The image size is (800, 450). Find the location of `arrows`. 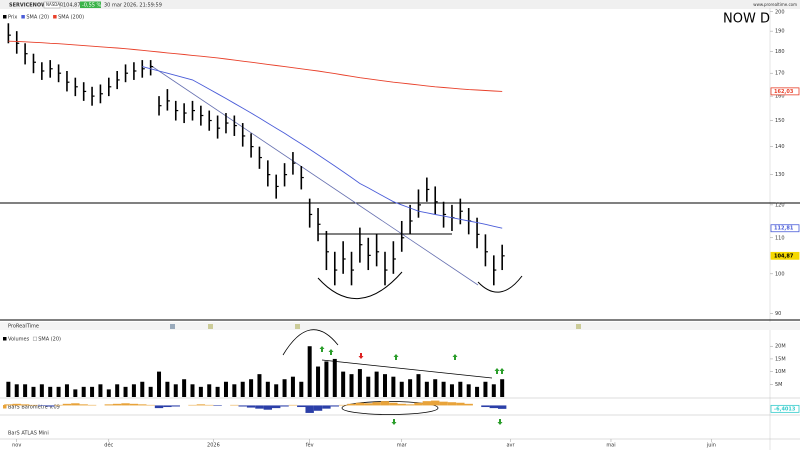

arrows is located at coordinates (412, 385).